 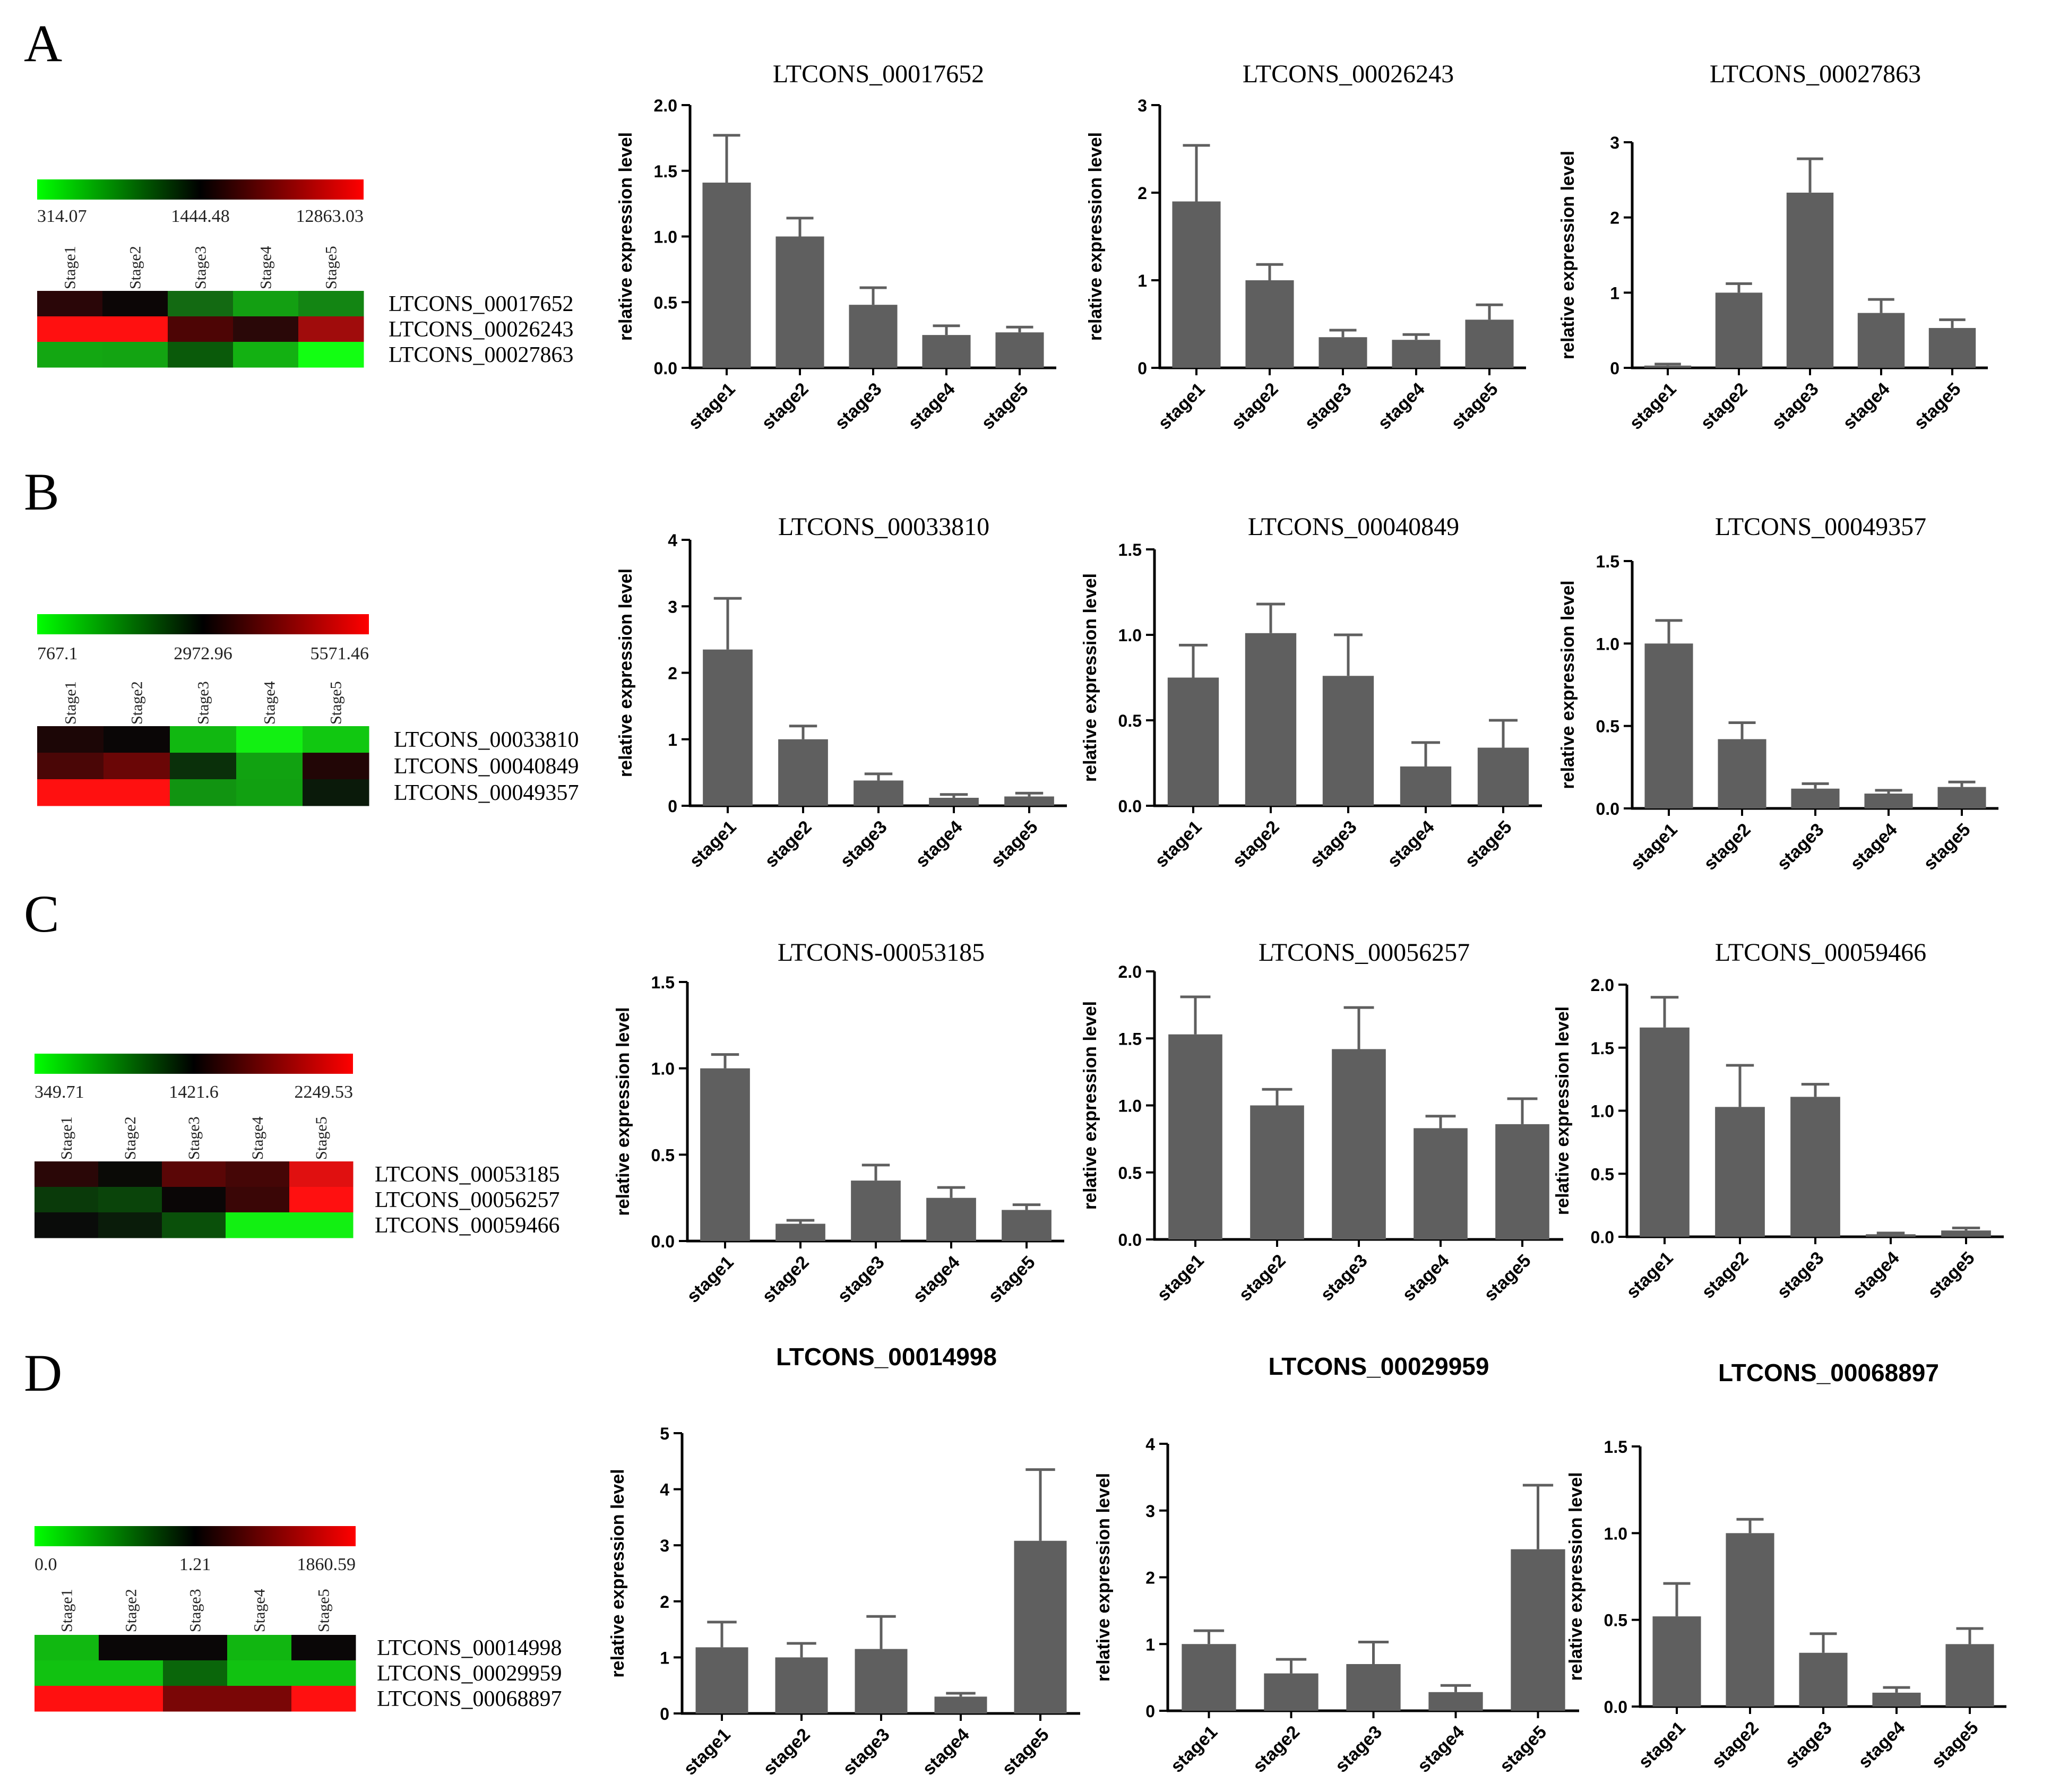 I want to click on panel-letter: B, so click(x=42, y=492).